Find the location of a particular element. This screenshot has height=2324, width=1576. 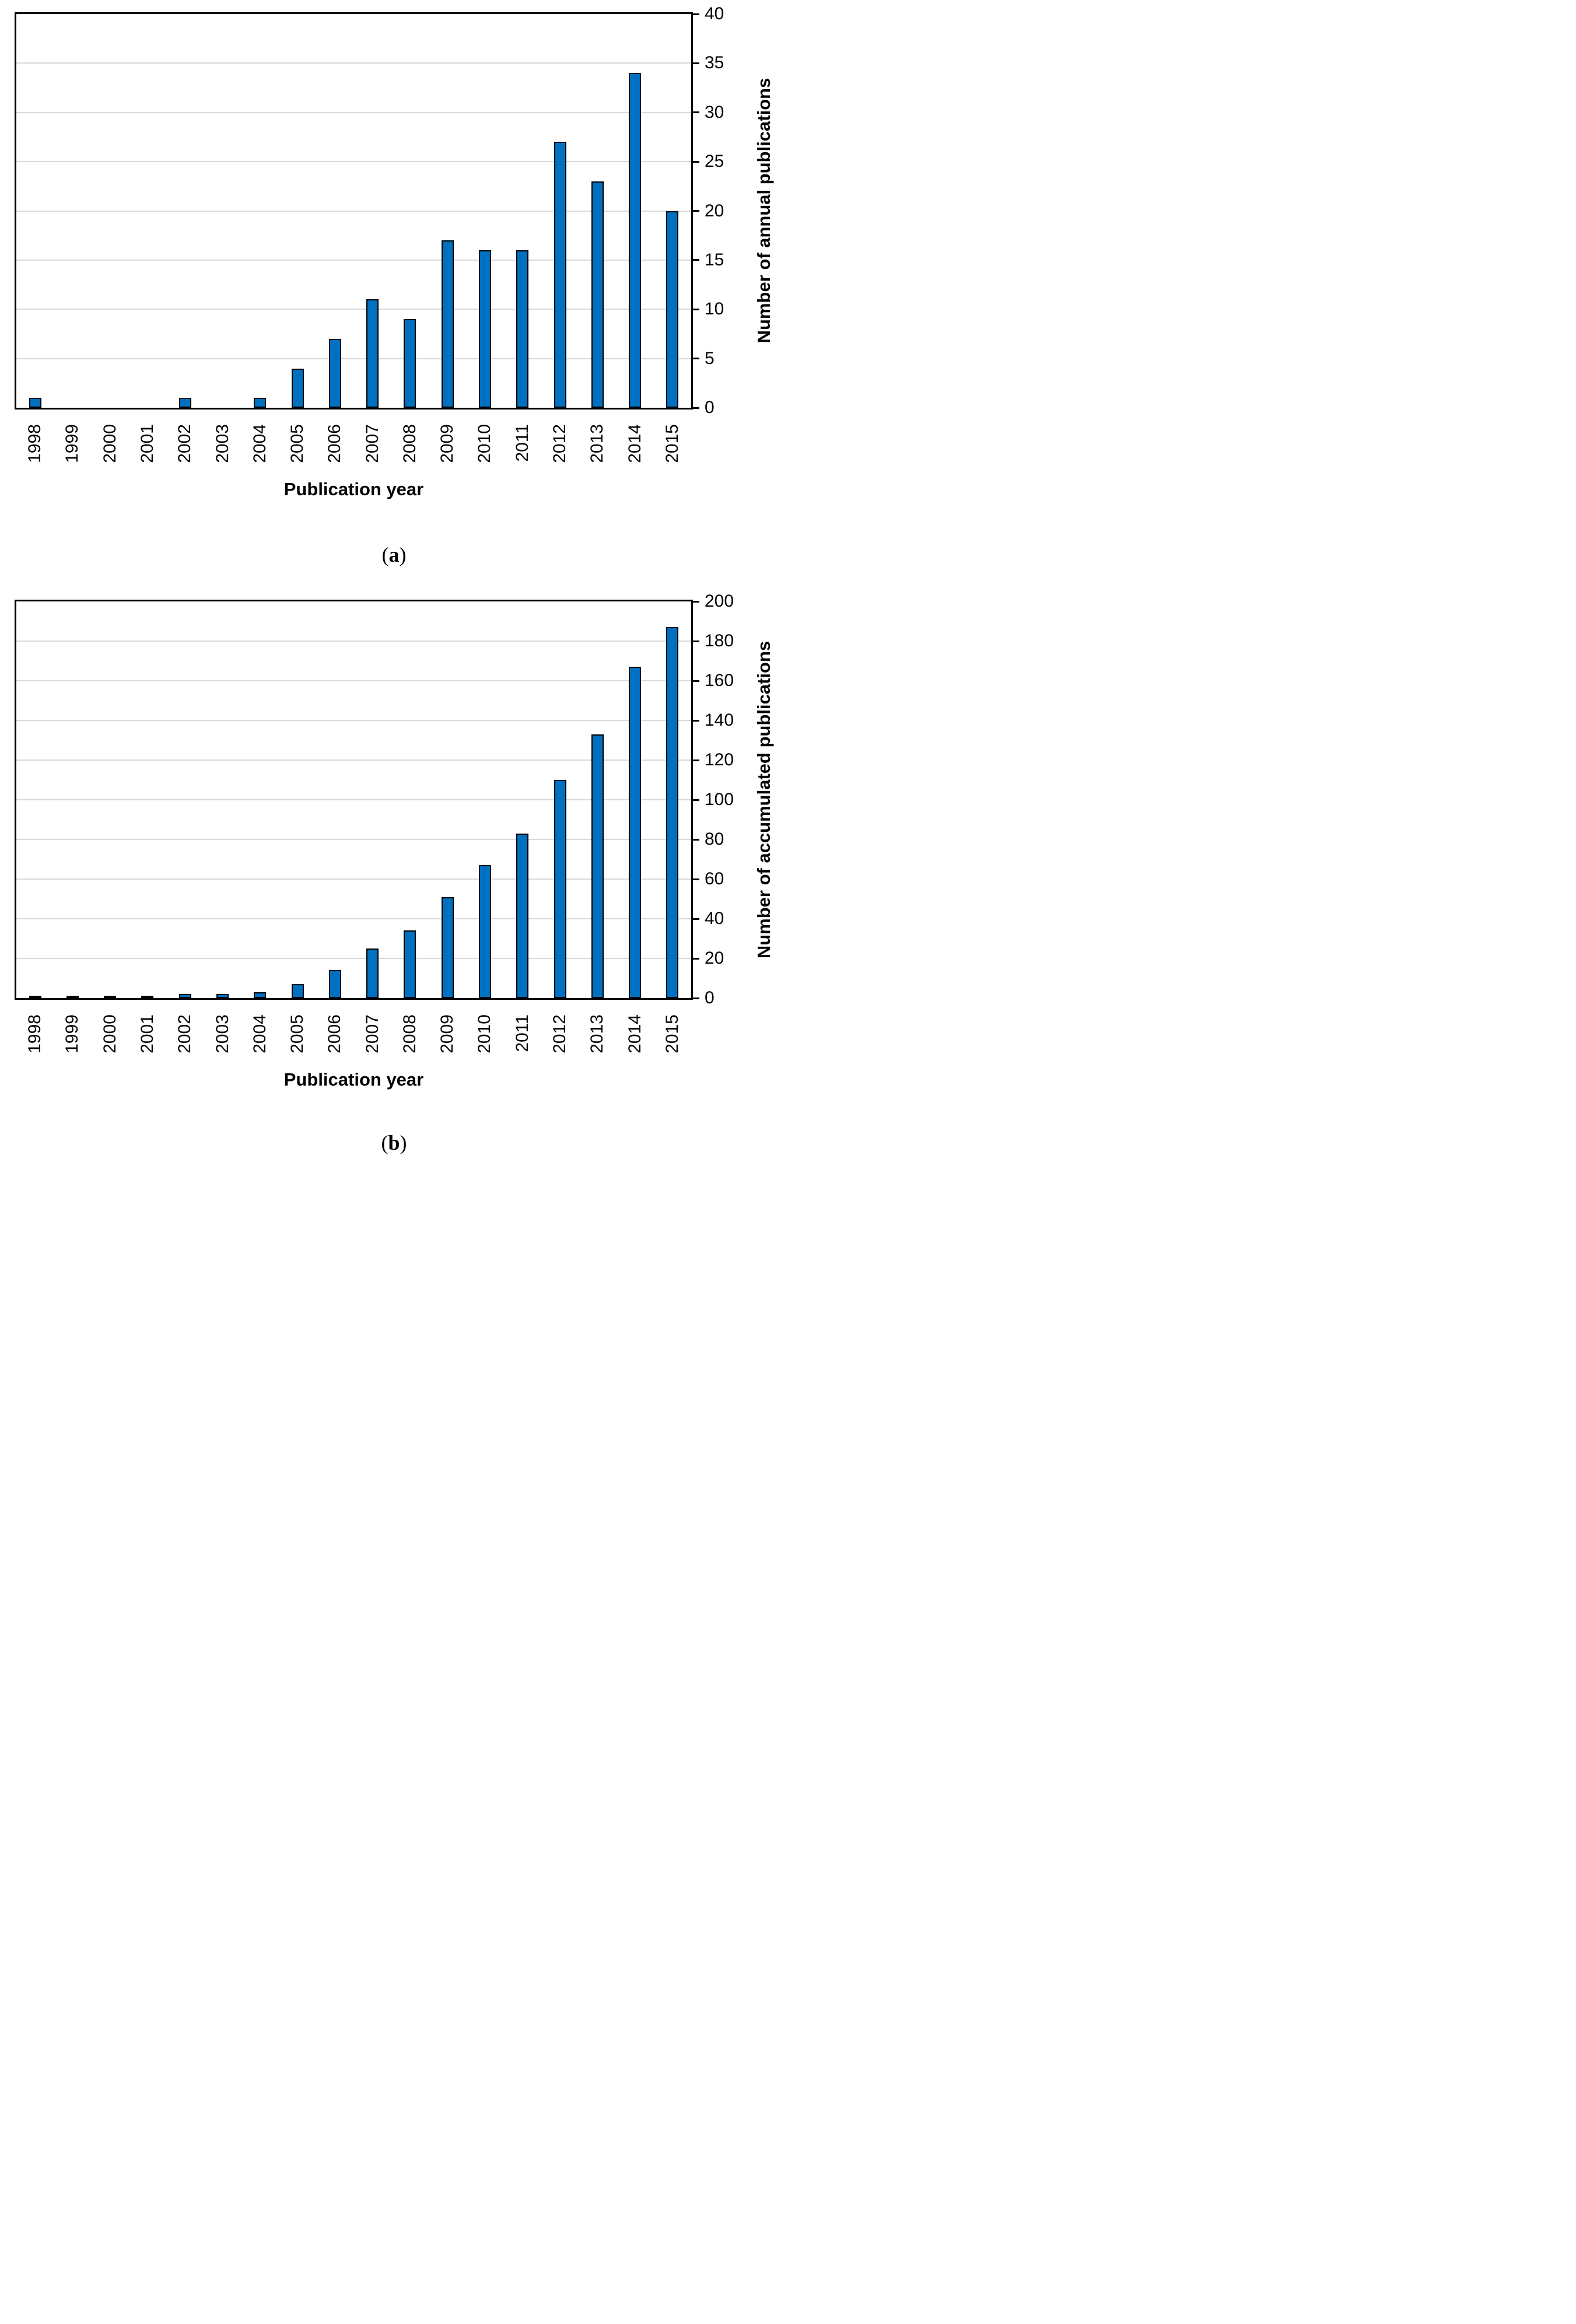

bar-2007 is located at coordinates (372, 973).